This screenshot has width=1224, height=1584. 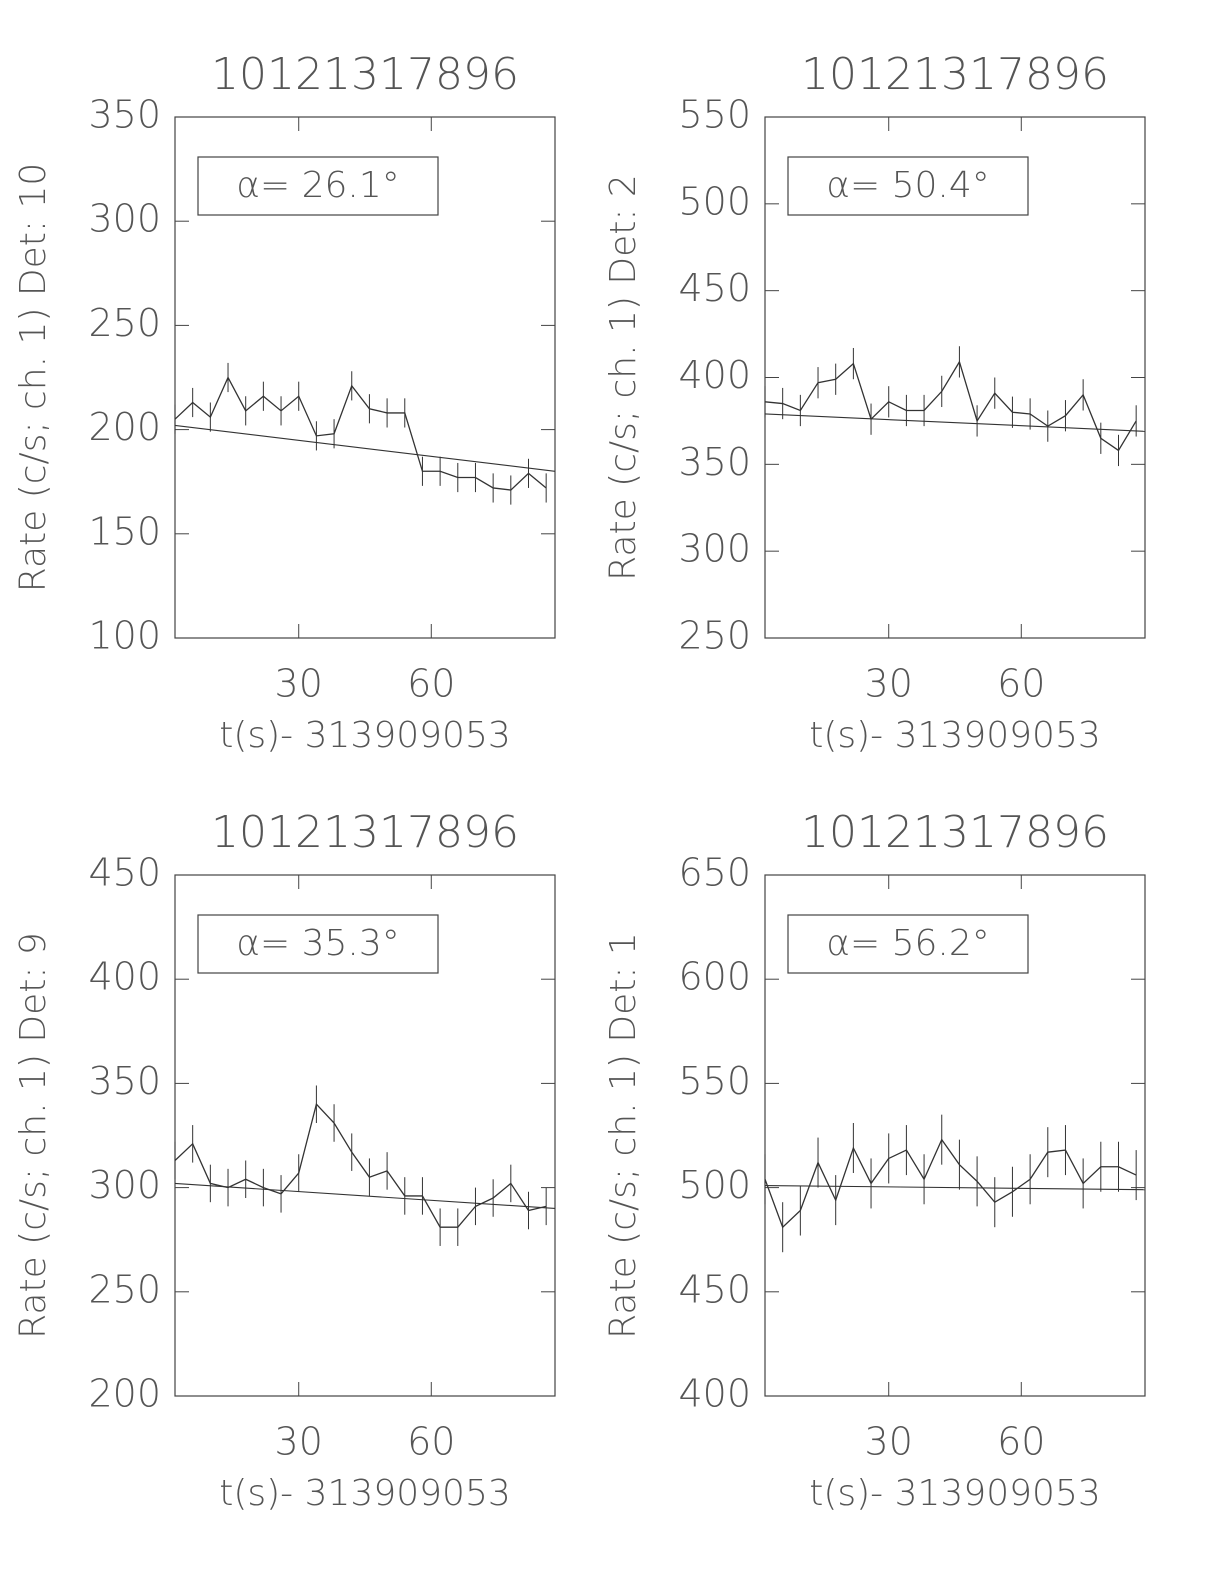 I want to click on y-axis-label: Rate (c/s; ch. 1) Det: 2, so click(x=623, y=377).